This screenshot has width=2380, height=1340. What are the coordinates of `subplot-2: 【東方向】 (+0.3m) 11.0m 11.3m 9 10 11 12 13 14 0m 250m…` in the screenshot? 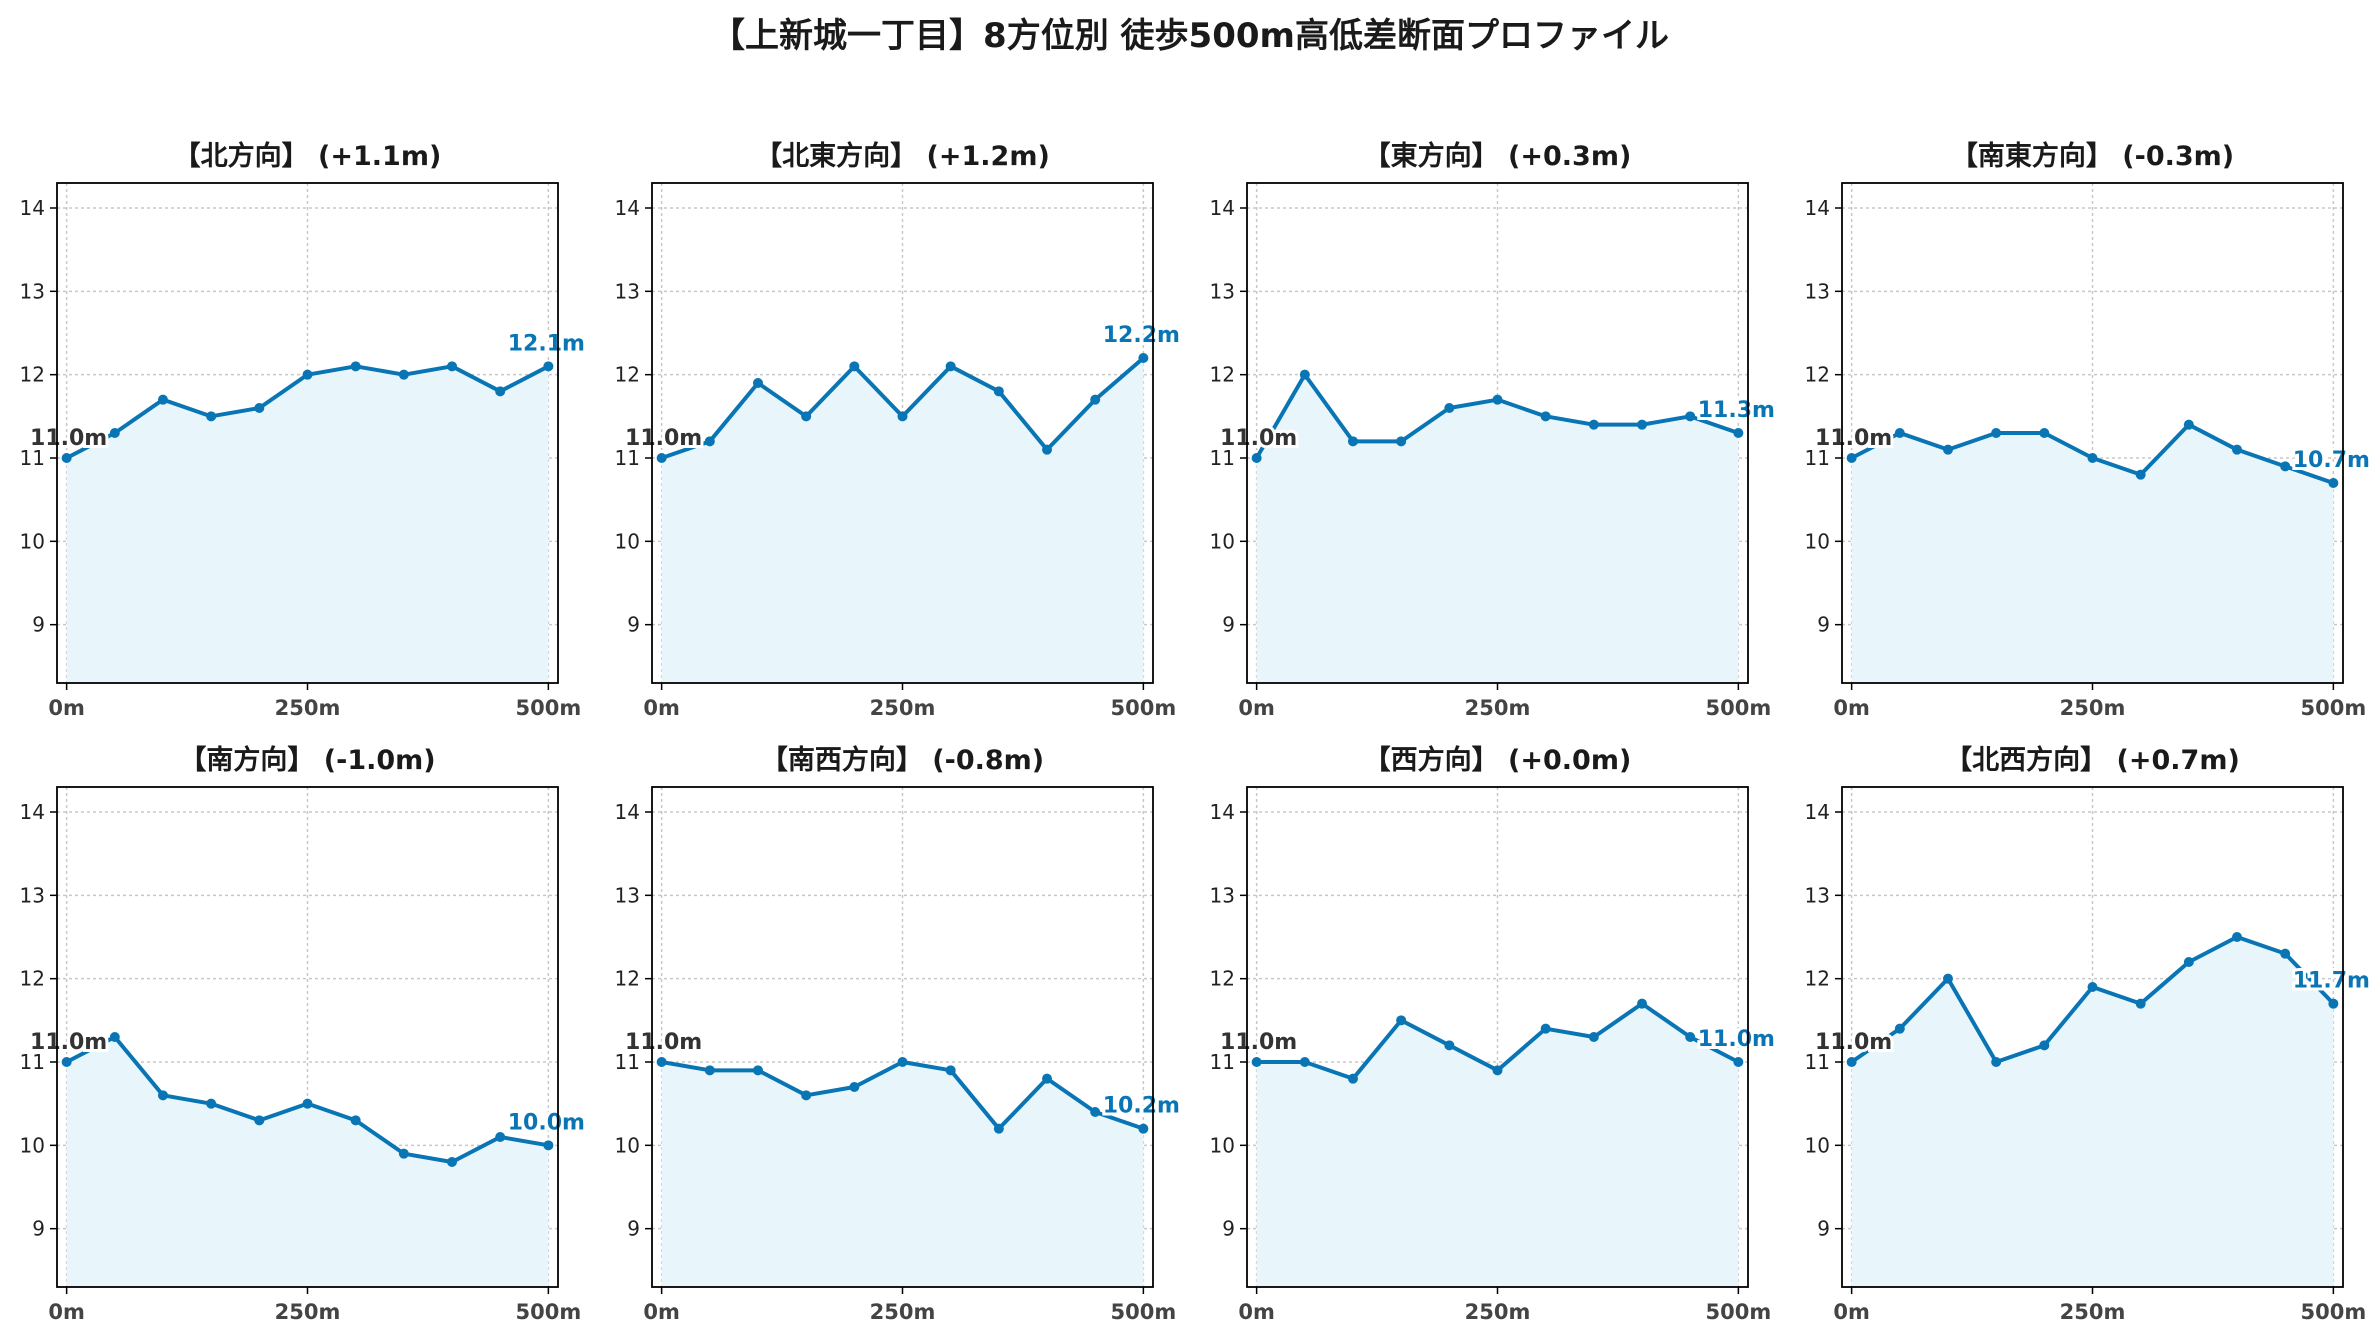 It's located at (1494, 430).